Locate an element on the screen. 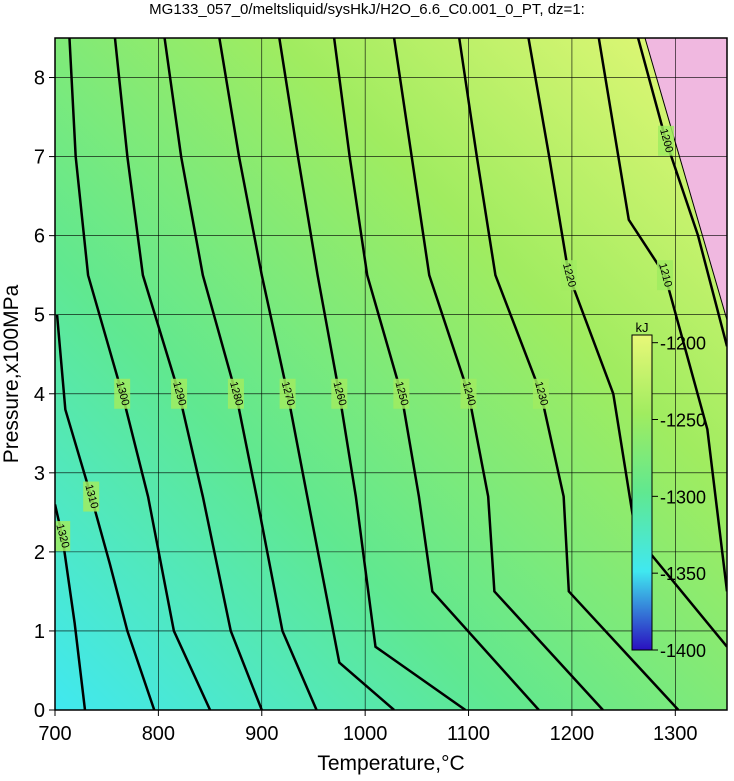 This screenshot has width=734, height=781. x-tick-label: 1300 is located at coordinates (675, 734).